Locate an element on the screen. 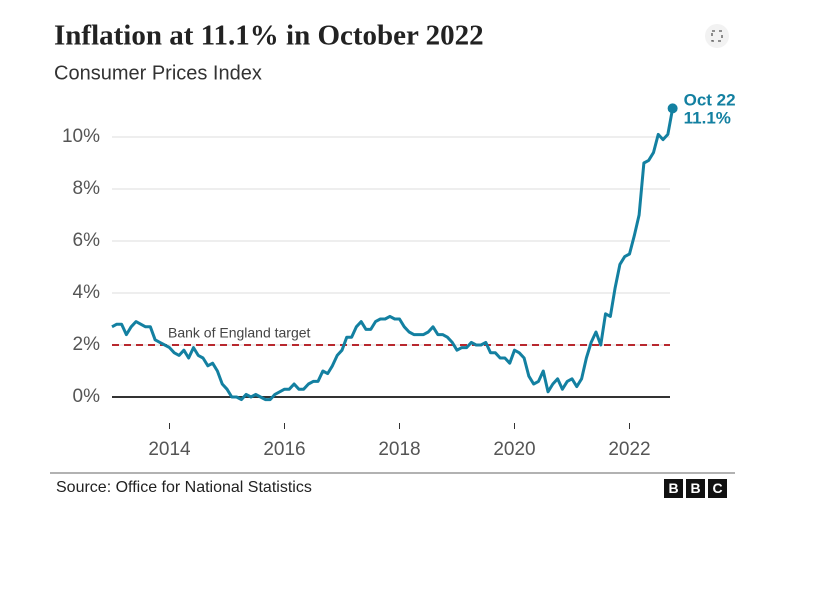 The height and width of the screenshot is (599, 816). end-annotation: Oct 22 is located at coordinates (710, 99).